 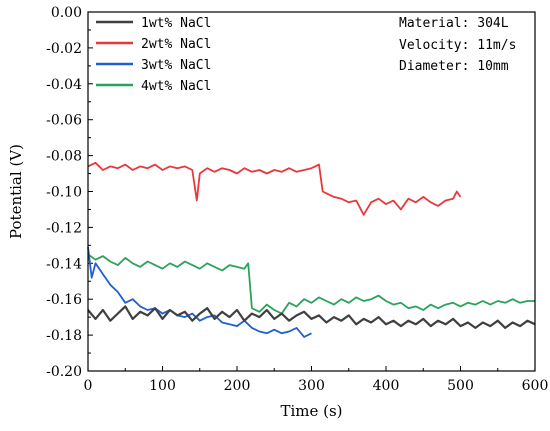 What do you see at coordinates (16, 191) in the screenshot?
I see `y-axis-title: Potential (V)` at bounding box center [16, 191].